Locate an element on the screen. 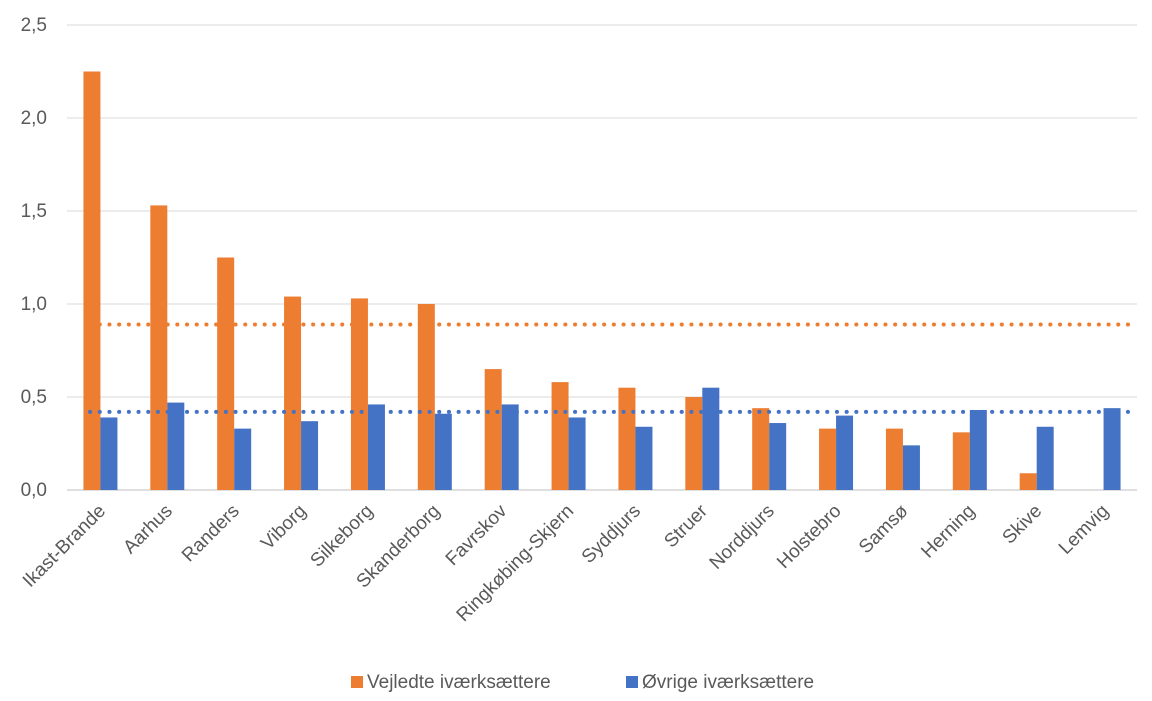 This screenshot has height=701, width=1152. legend-label-oevrige: Øvrige iværksættere is located at coordinates (728, 682).